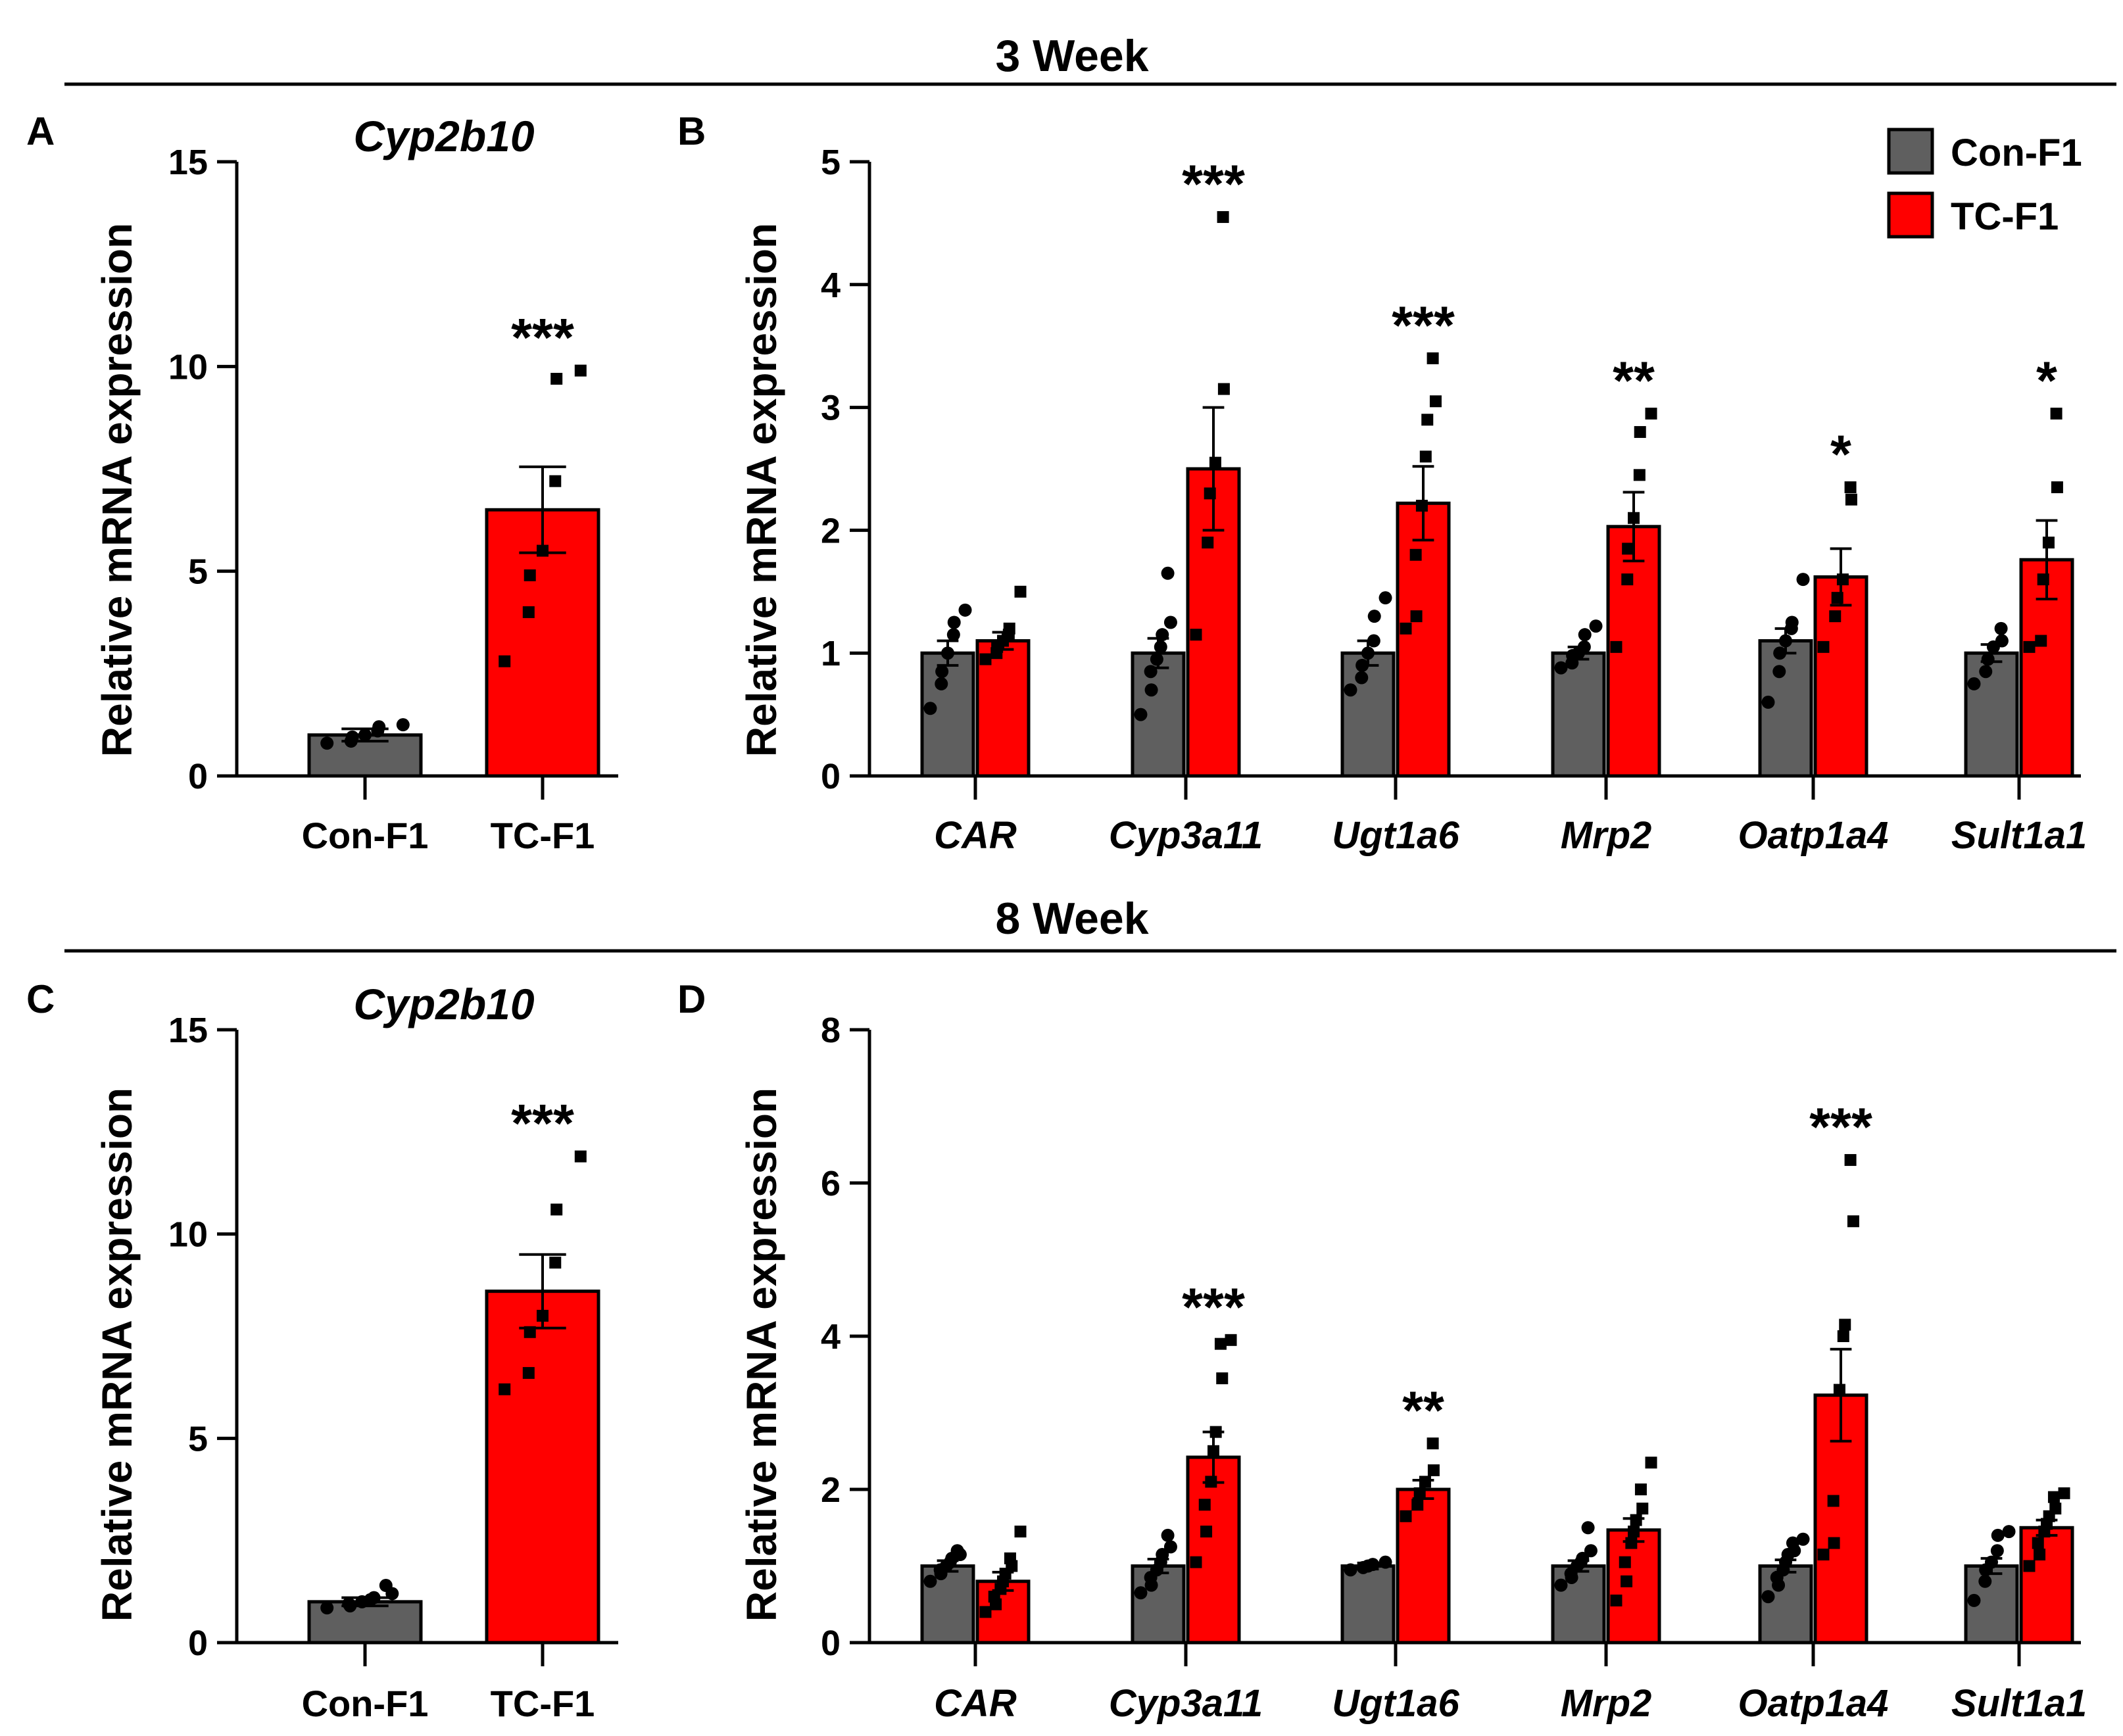 This screenshot has width=2123, height=1736. What do you see at coordinates (41, 999) in the screenshot?
I see `panel-letter-c: C` at bounding box center [41, 999].